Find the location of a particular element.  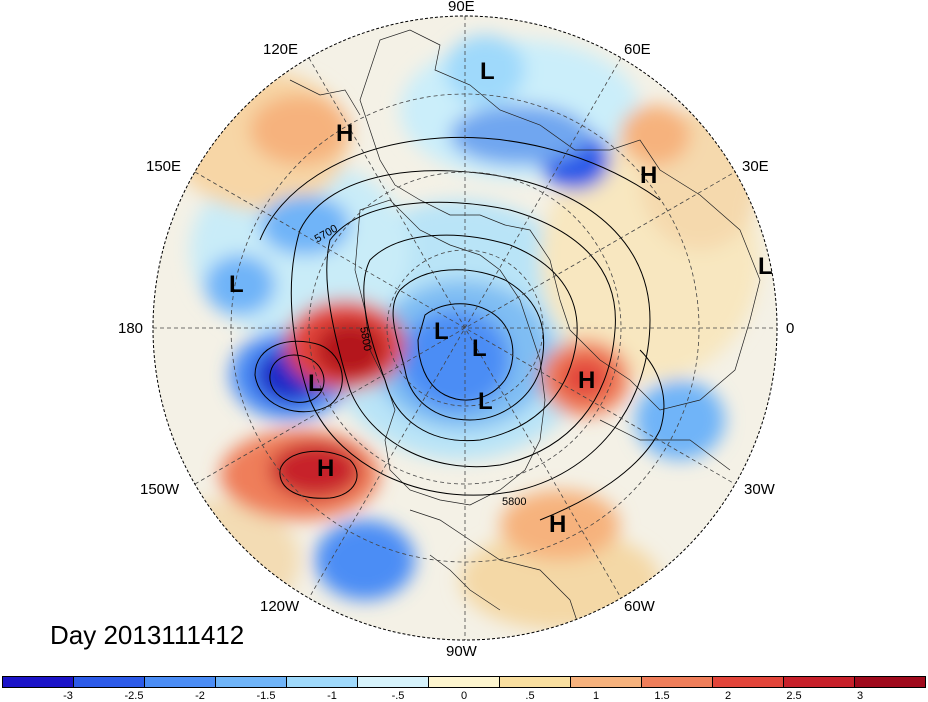

lon-label-30w: 30W is located at coordinates (759, 489).